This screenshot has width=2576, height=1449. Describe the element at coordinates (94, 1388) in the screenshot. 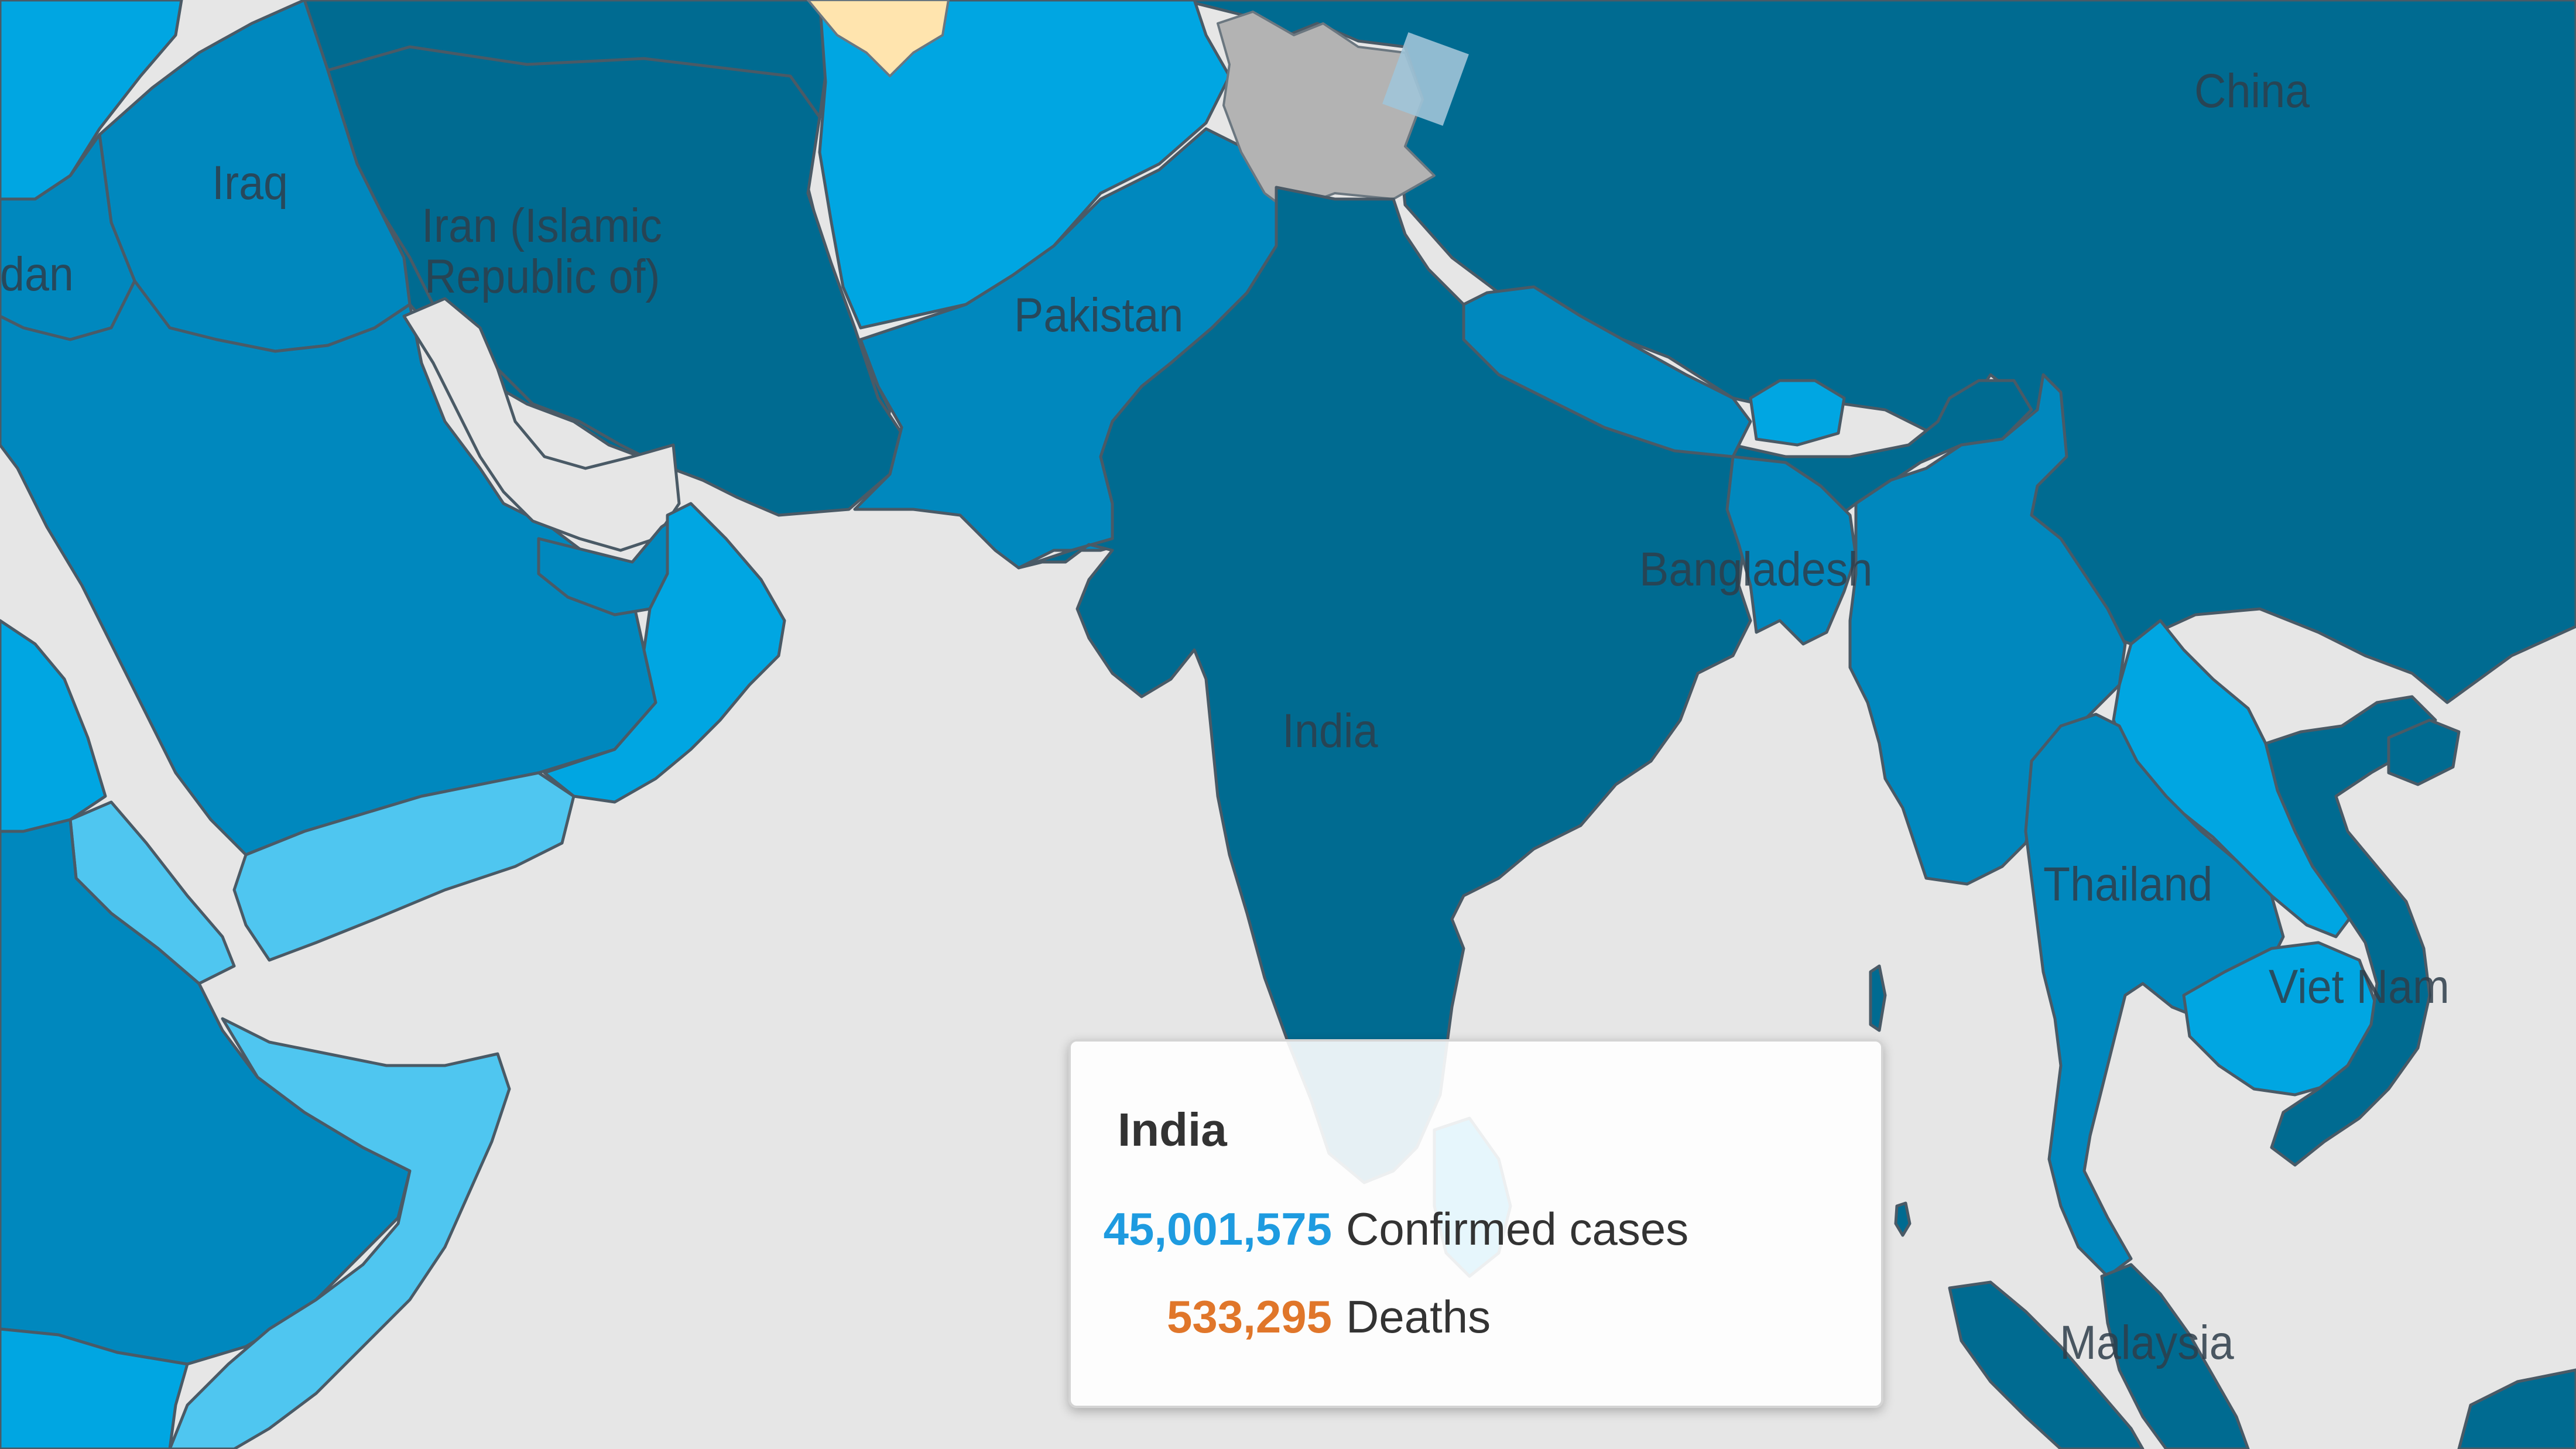

I see `country-kenya` at that location.